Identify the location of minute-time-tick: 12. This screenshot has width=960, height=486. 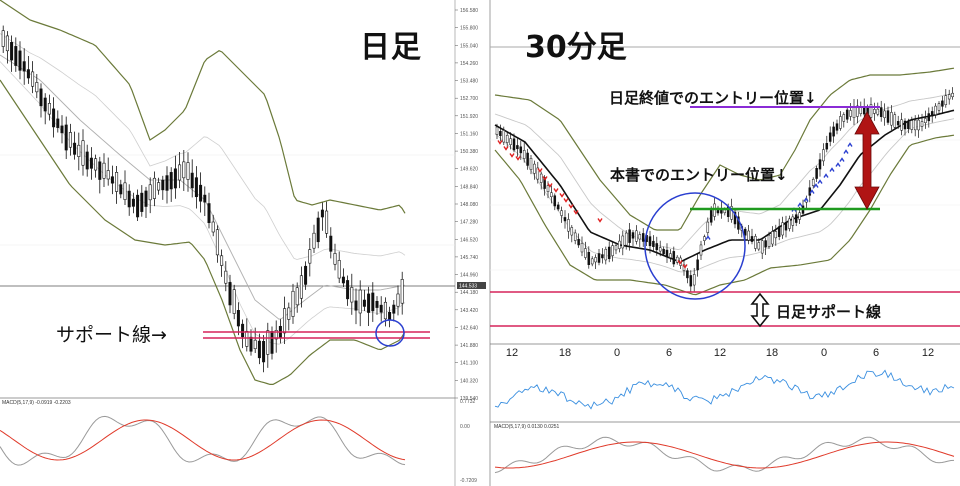
(720, 353).